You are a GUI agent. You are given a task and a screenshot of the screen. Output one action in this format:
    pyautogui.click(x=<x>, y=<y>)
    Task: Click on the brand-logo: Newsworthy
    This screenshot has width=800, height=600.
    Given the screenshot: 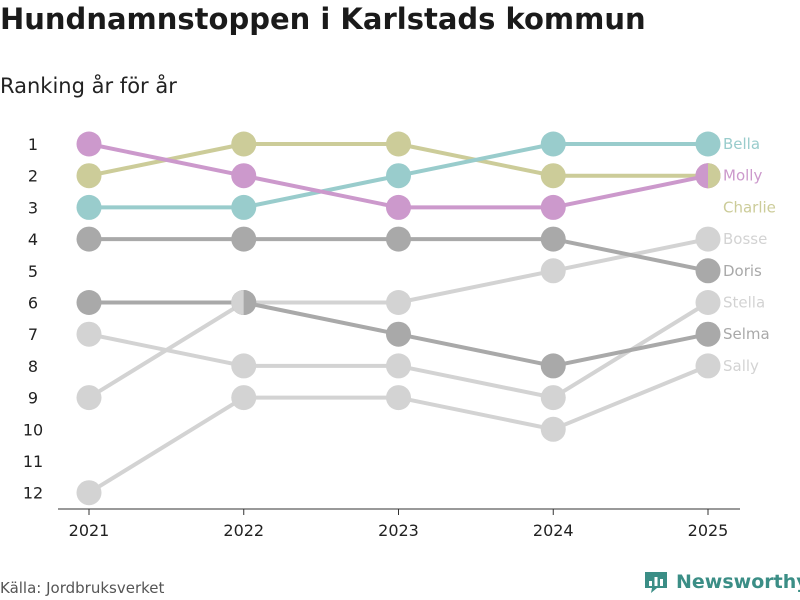 What is the action you would take?
    pyautogui.click(x=721, y=582)
    